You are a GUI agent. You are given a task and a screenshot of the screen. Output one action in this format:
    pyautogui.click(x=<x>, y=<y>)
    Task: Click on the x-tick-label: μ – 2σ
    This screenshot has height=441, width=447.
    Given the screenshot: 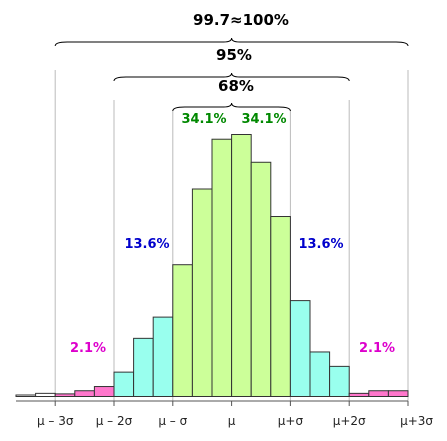 What is the action you would take?
    pyautogui.click(x=114, y=421)
    